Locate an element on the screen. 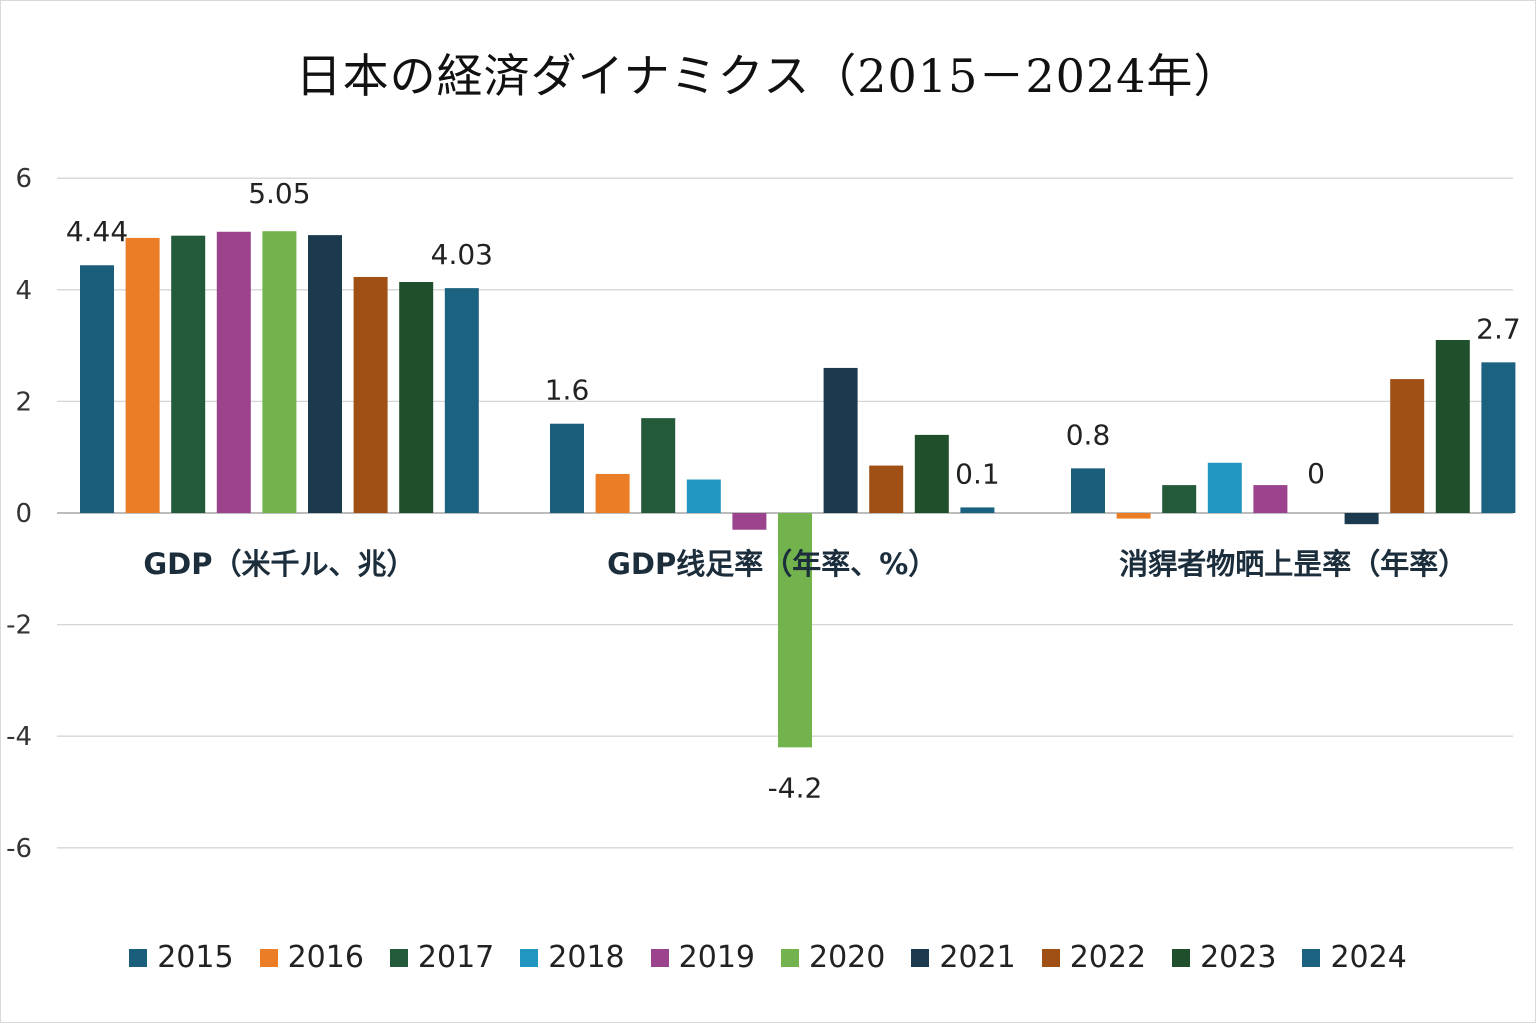 Image resolution: width=1536 pixels, height=1024 pixels. legend-label: 2015 is located at coordinates (195, 957).